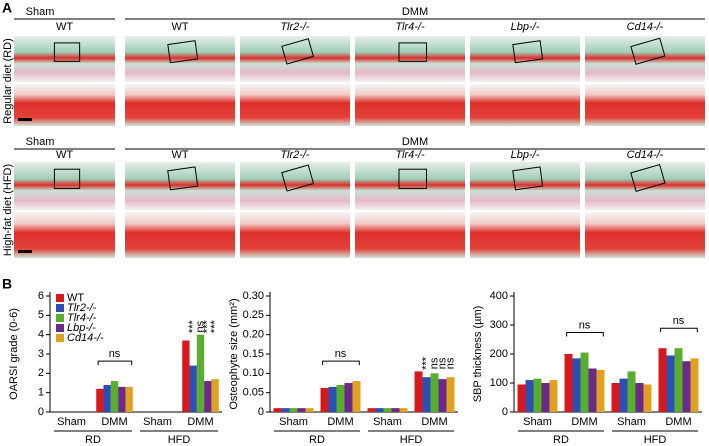 The height and width of the screenshot is (446, 709). I want to click on y-axis-label: SBP thickness (µm), so click(478, 354).